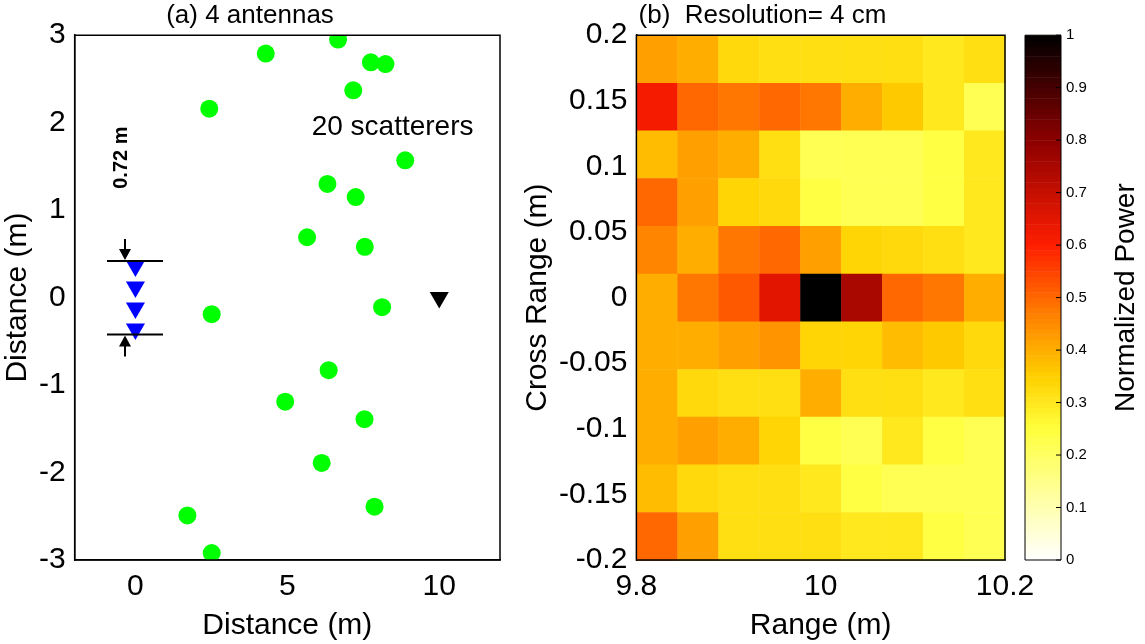 Image resolution: width=1145 pixels, height=644 pixels. Describe the element at coordinates (1124, 297) in the screenshot. I see `color-bar-title: Normalized Power` at that location.